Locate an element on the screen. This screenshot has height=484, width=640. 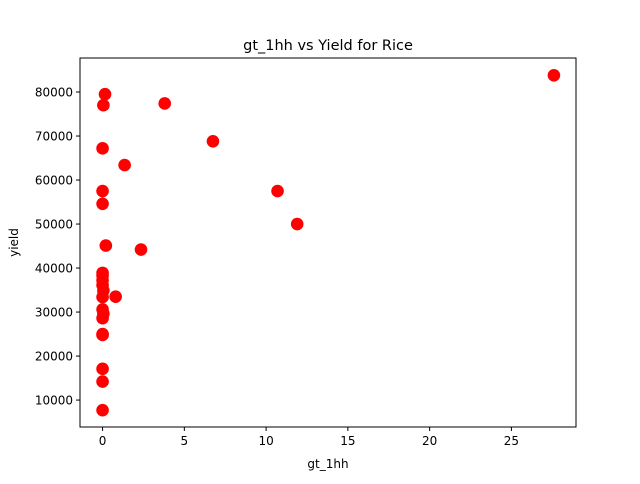
y-tick-label: 10000 is located at coordinates (54, 401).